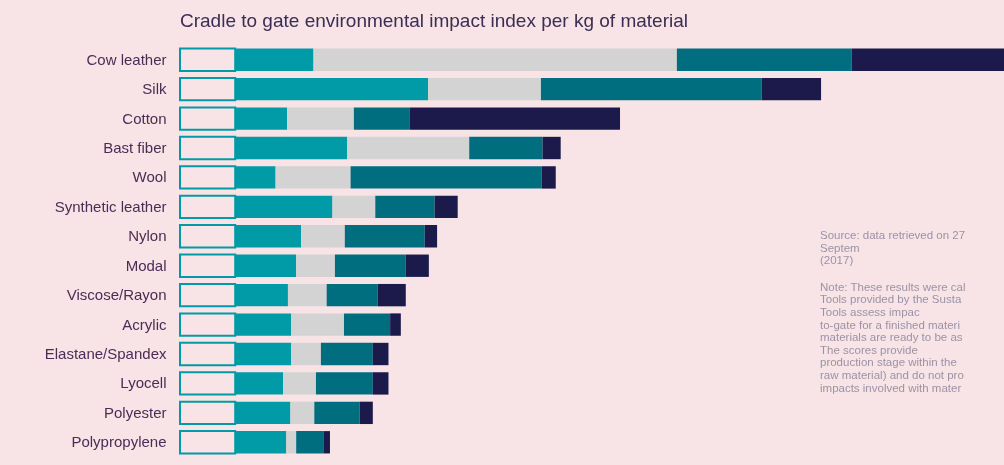 The width and height of the screenshot is (1004, 465). Describe the element at coordinates (135, 412) in the screenshot. I see `y-tick-label: Polyester` at that location.